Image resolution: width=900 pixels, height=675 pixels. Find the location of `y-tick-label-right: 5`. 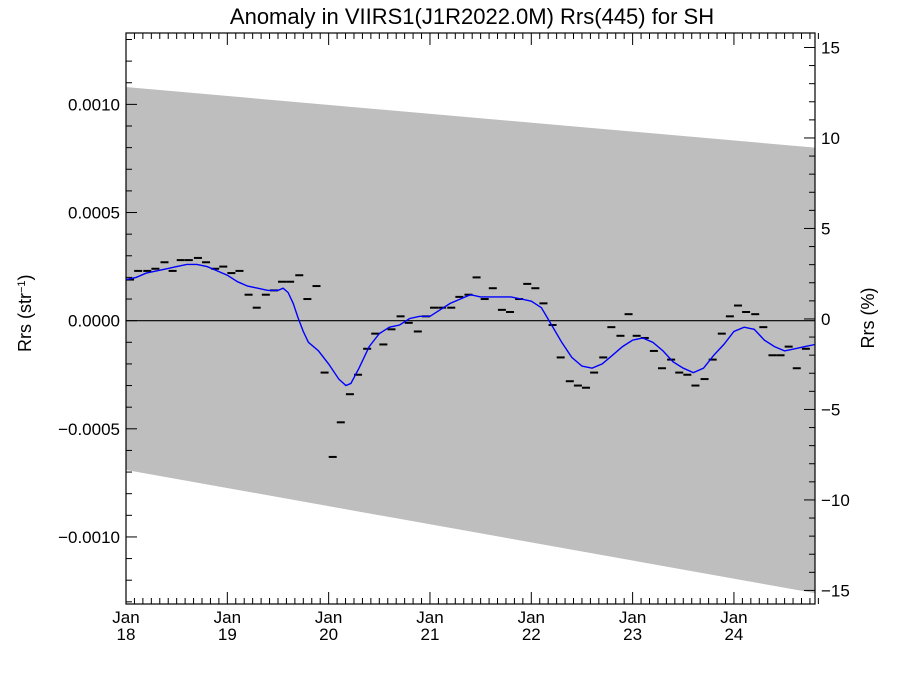

y-tick-label-right: 5 is located at coordinates (825, 228).